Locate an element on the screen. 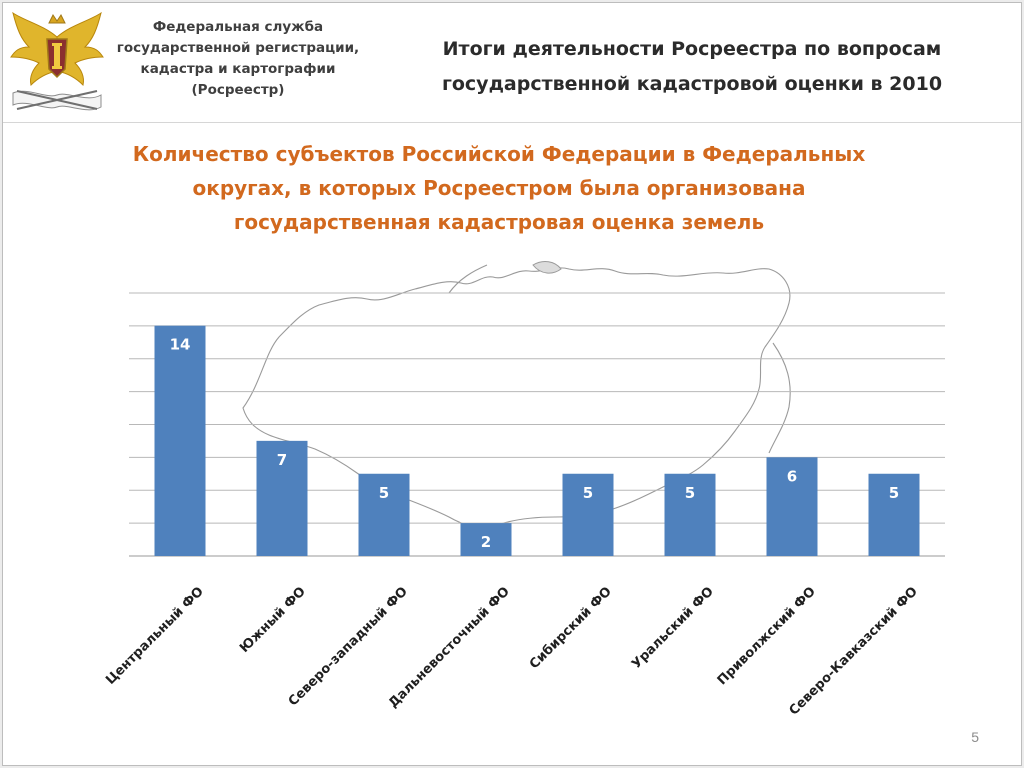  category-label: Приволжский ФО is located at coordinates (767, 636).